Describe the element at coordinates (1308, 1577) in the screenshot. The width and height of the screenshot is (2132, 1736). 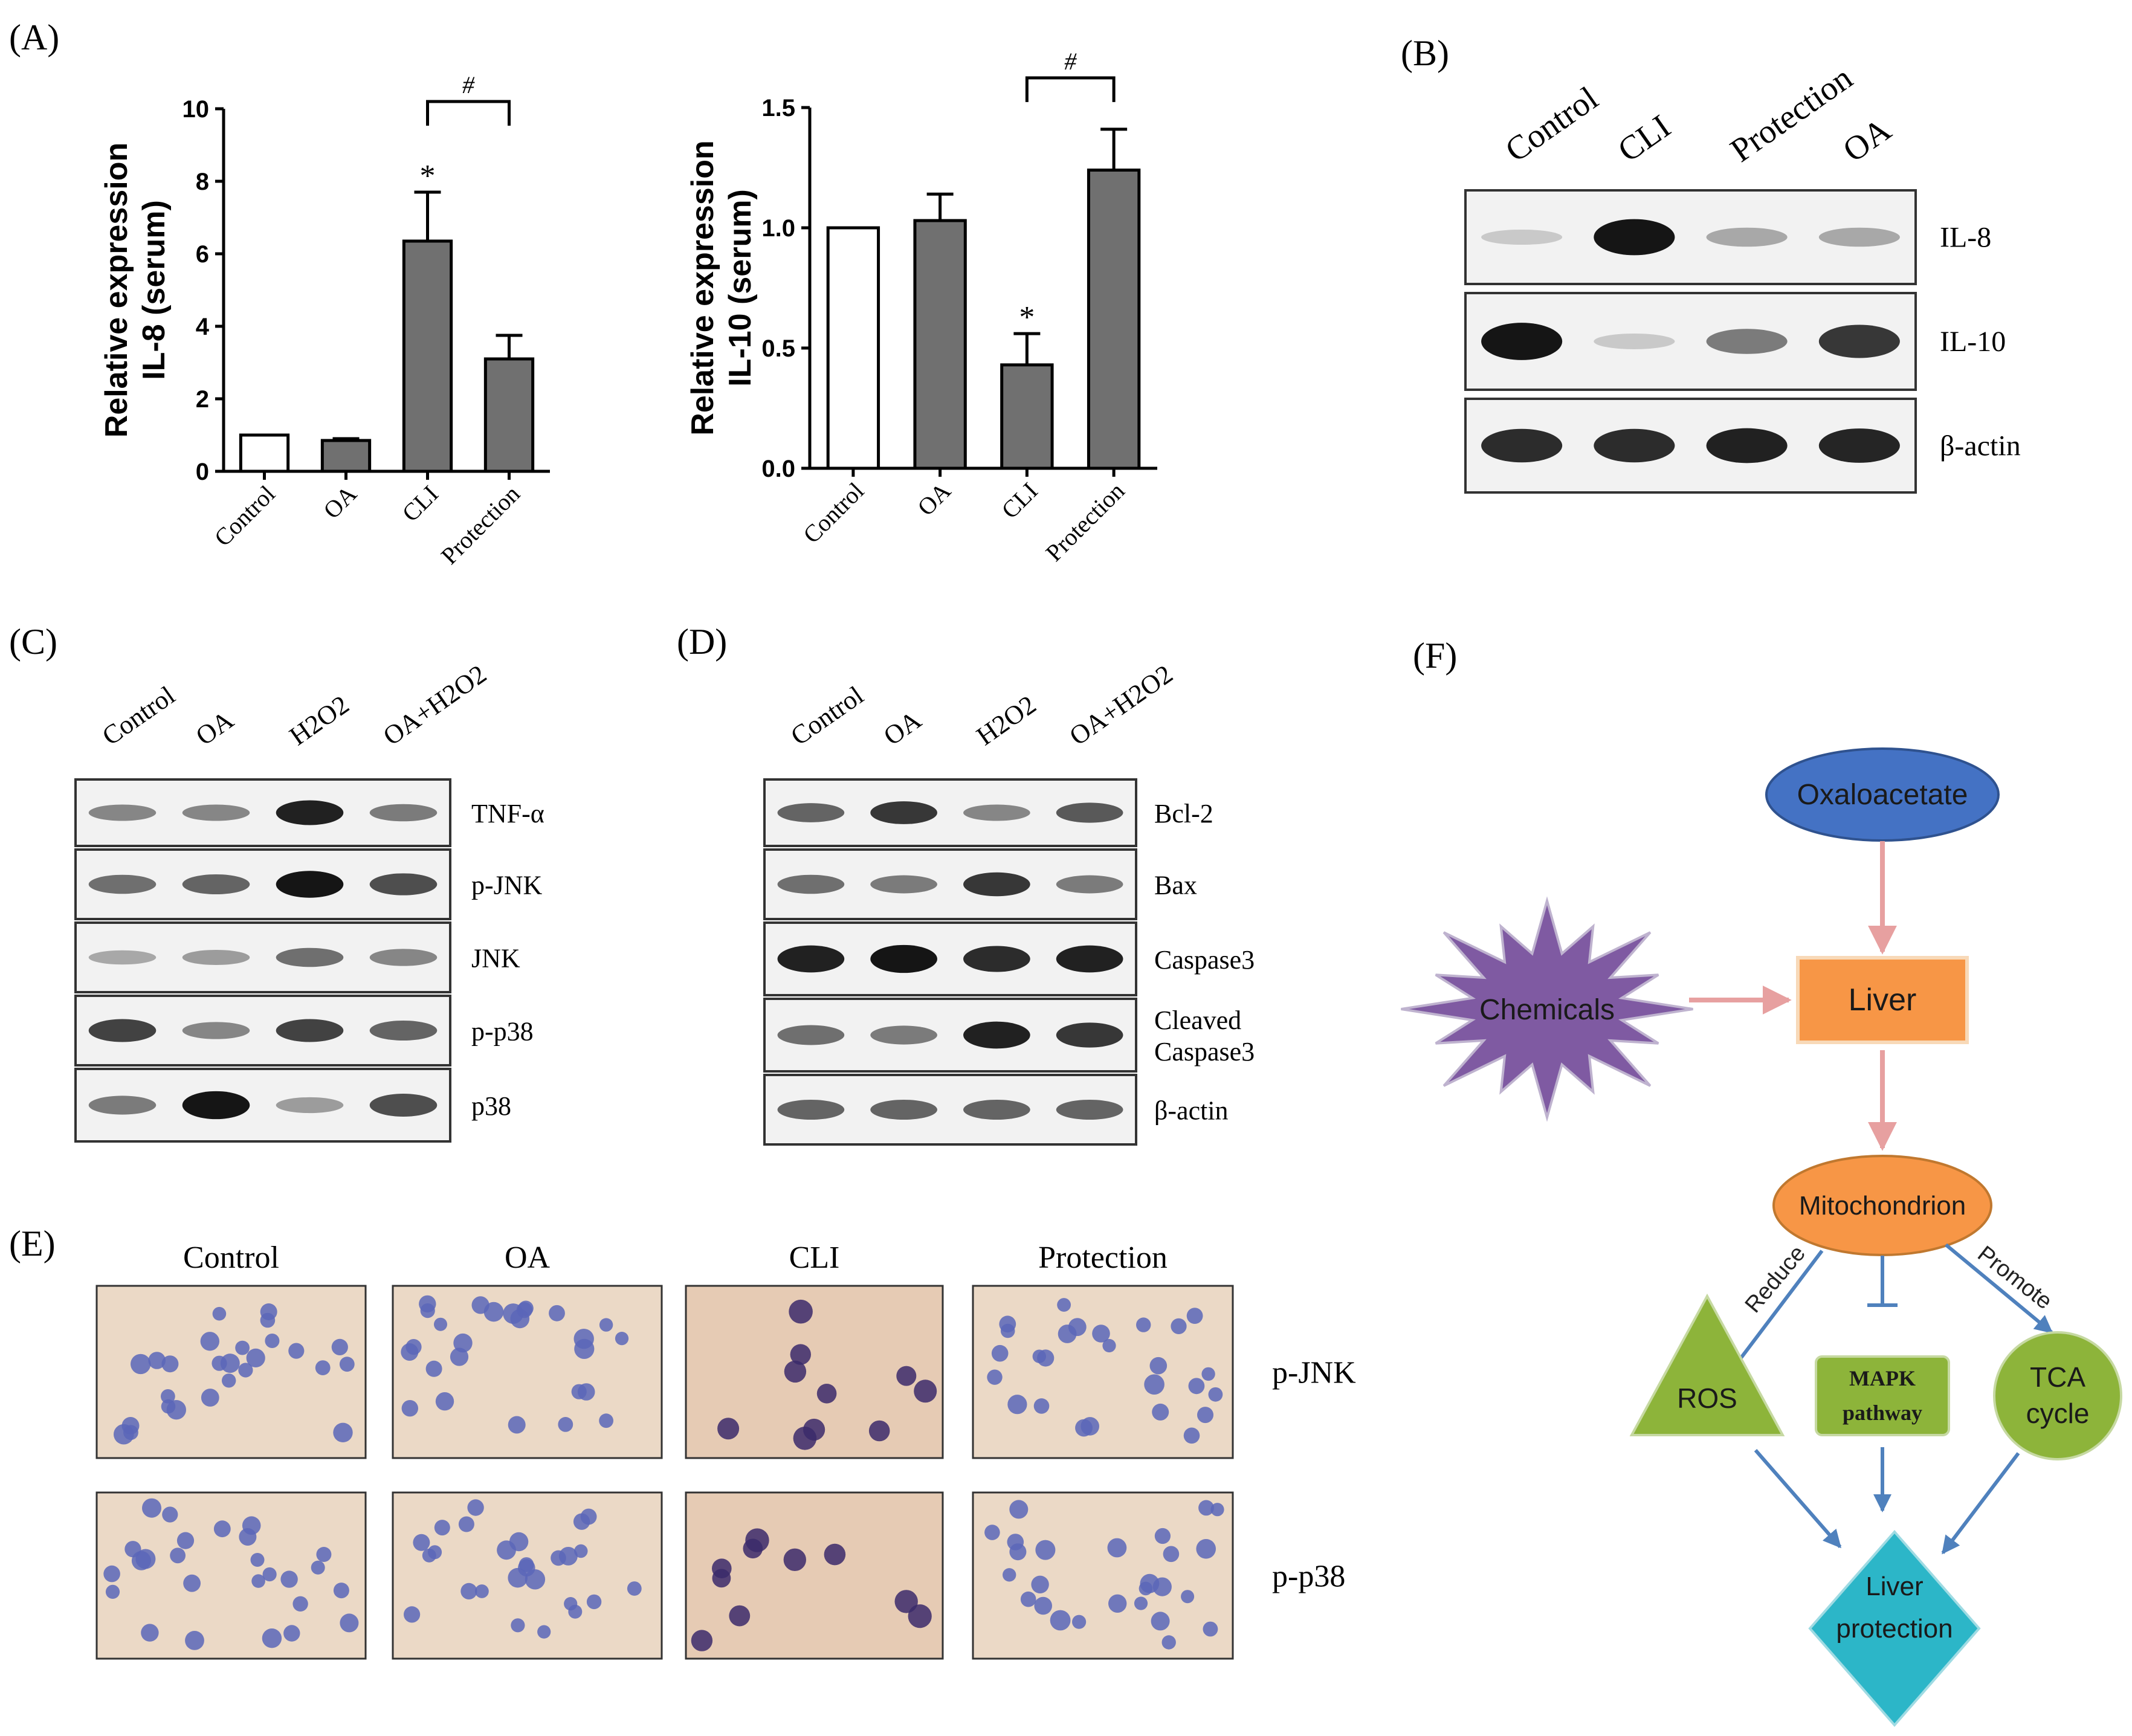
I see `histology-row-label: p-p38` at that location.